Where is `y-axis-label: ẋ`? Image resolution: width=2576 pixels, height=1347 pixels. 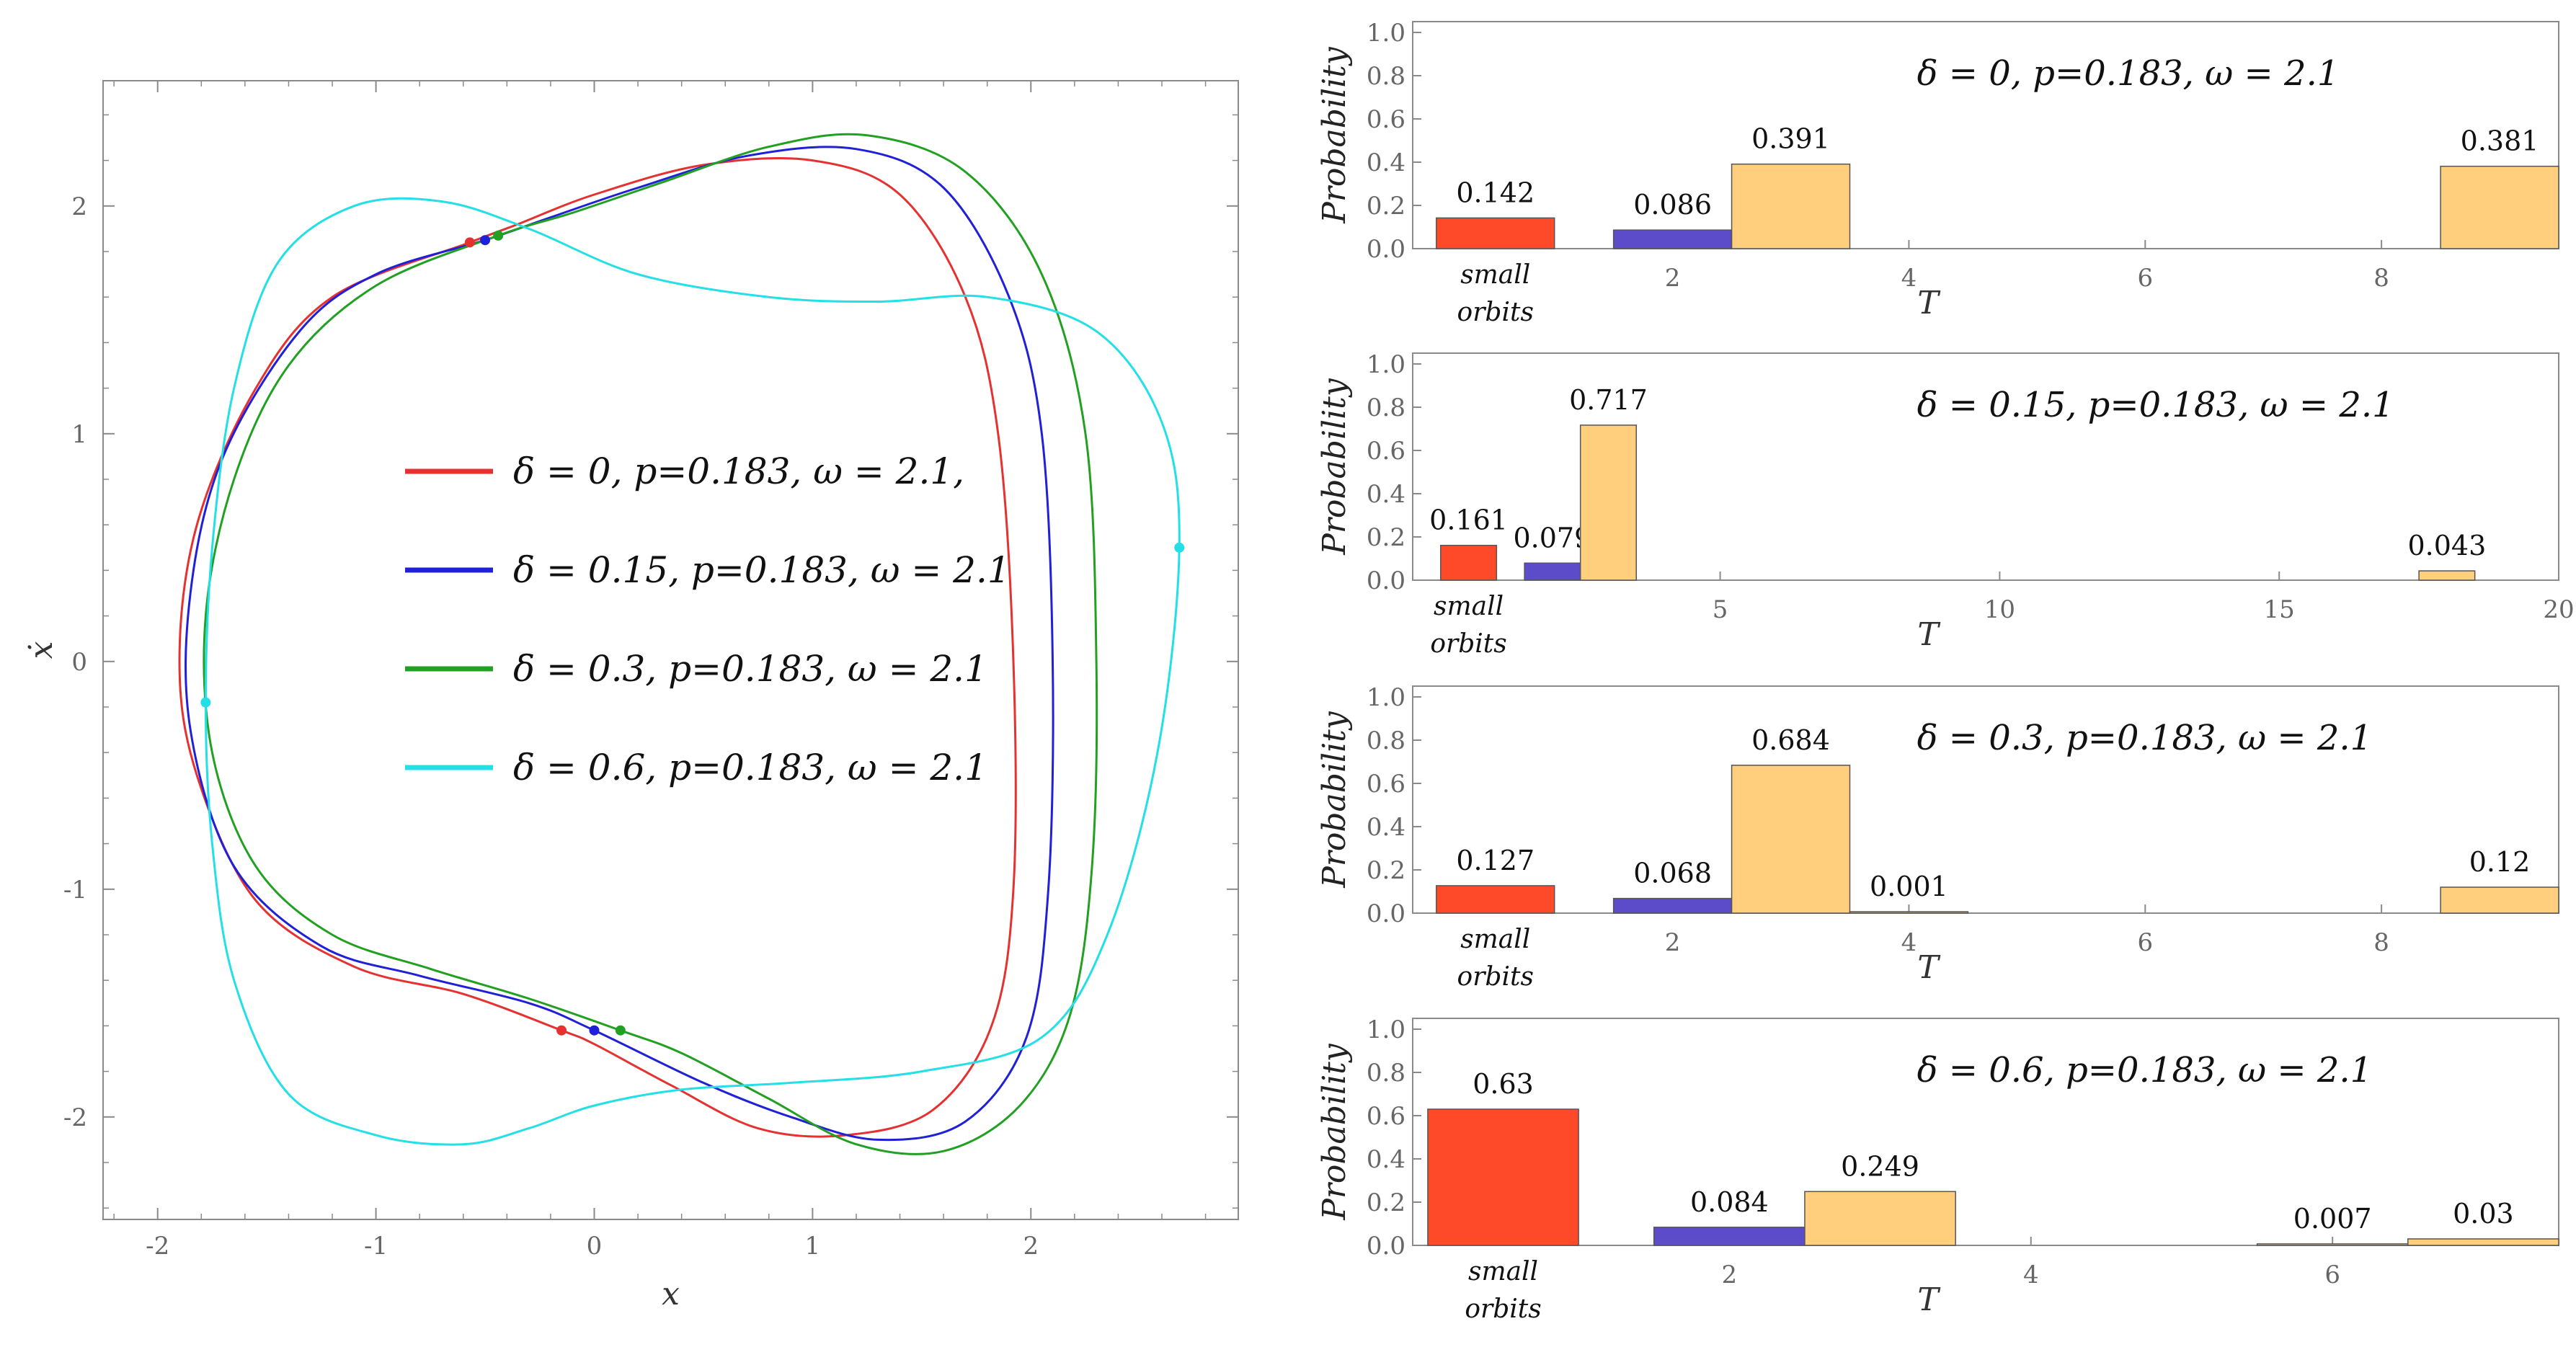 y-axis-label: ẋ is located at coordinates (41, 650).